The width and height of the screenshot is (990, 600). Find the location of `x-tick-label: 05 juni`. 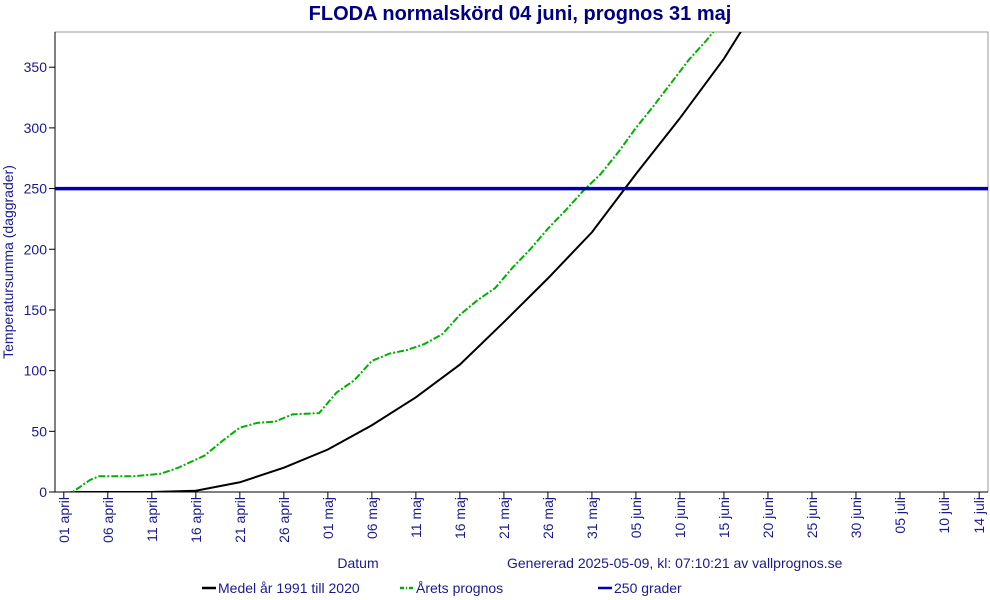

x-tick-label: 05 juni is located at coordinates (636, 517).